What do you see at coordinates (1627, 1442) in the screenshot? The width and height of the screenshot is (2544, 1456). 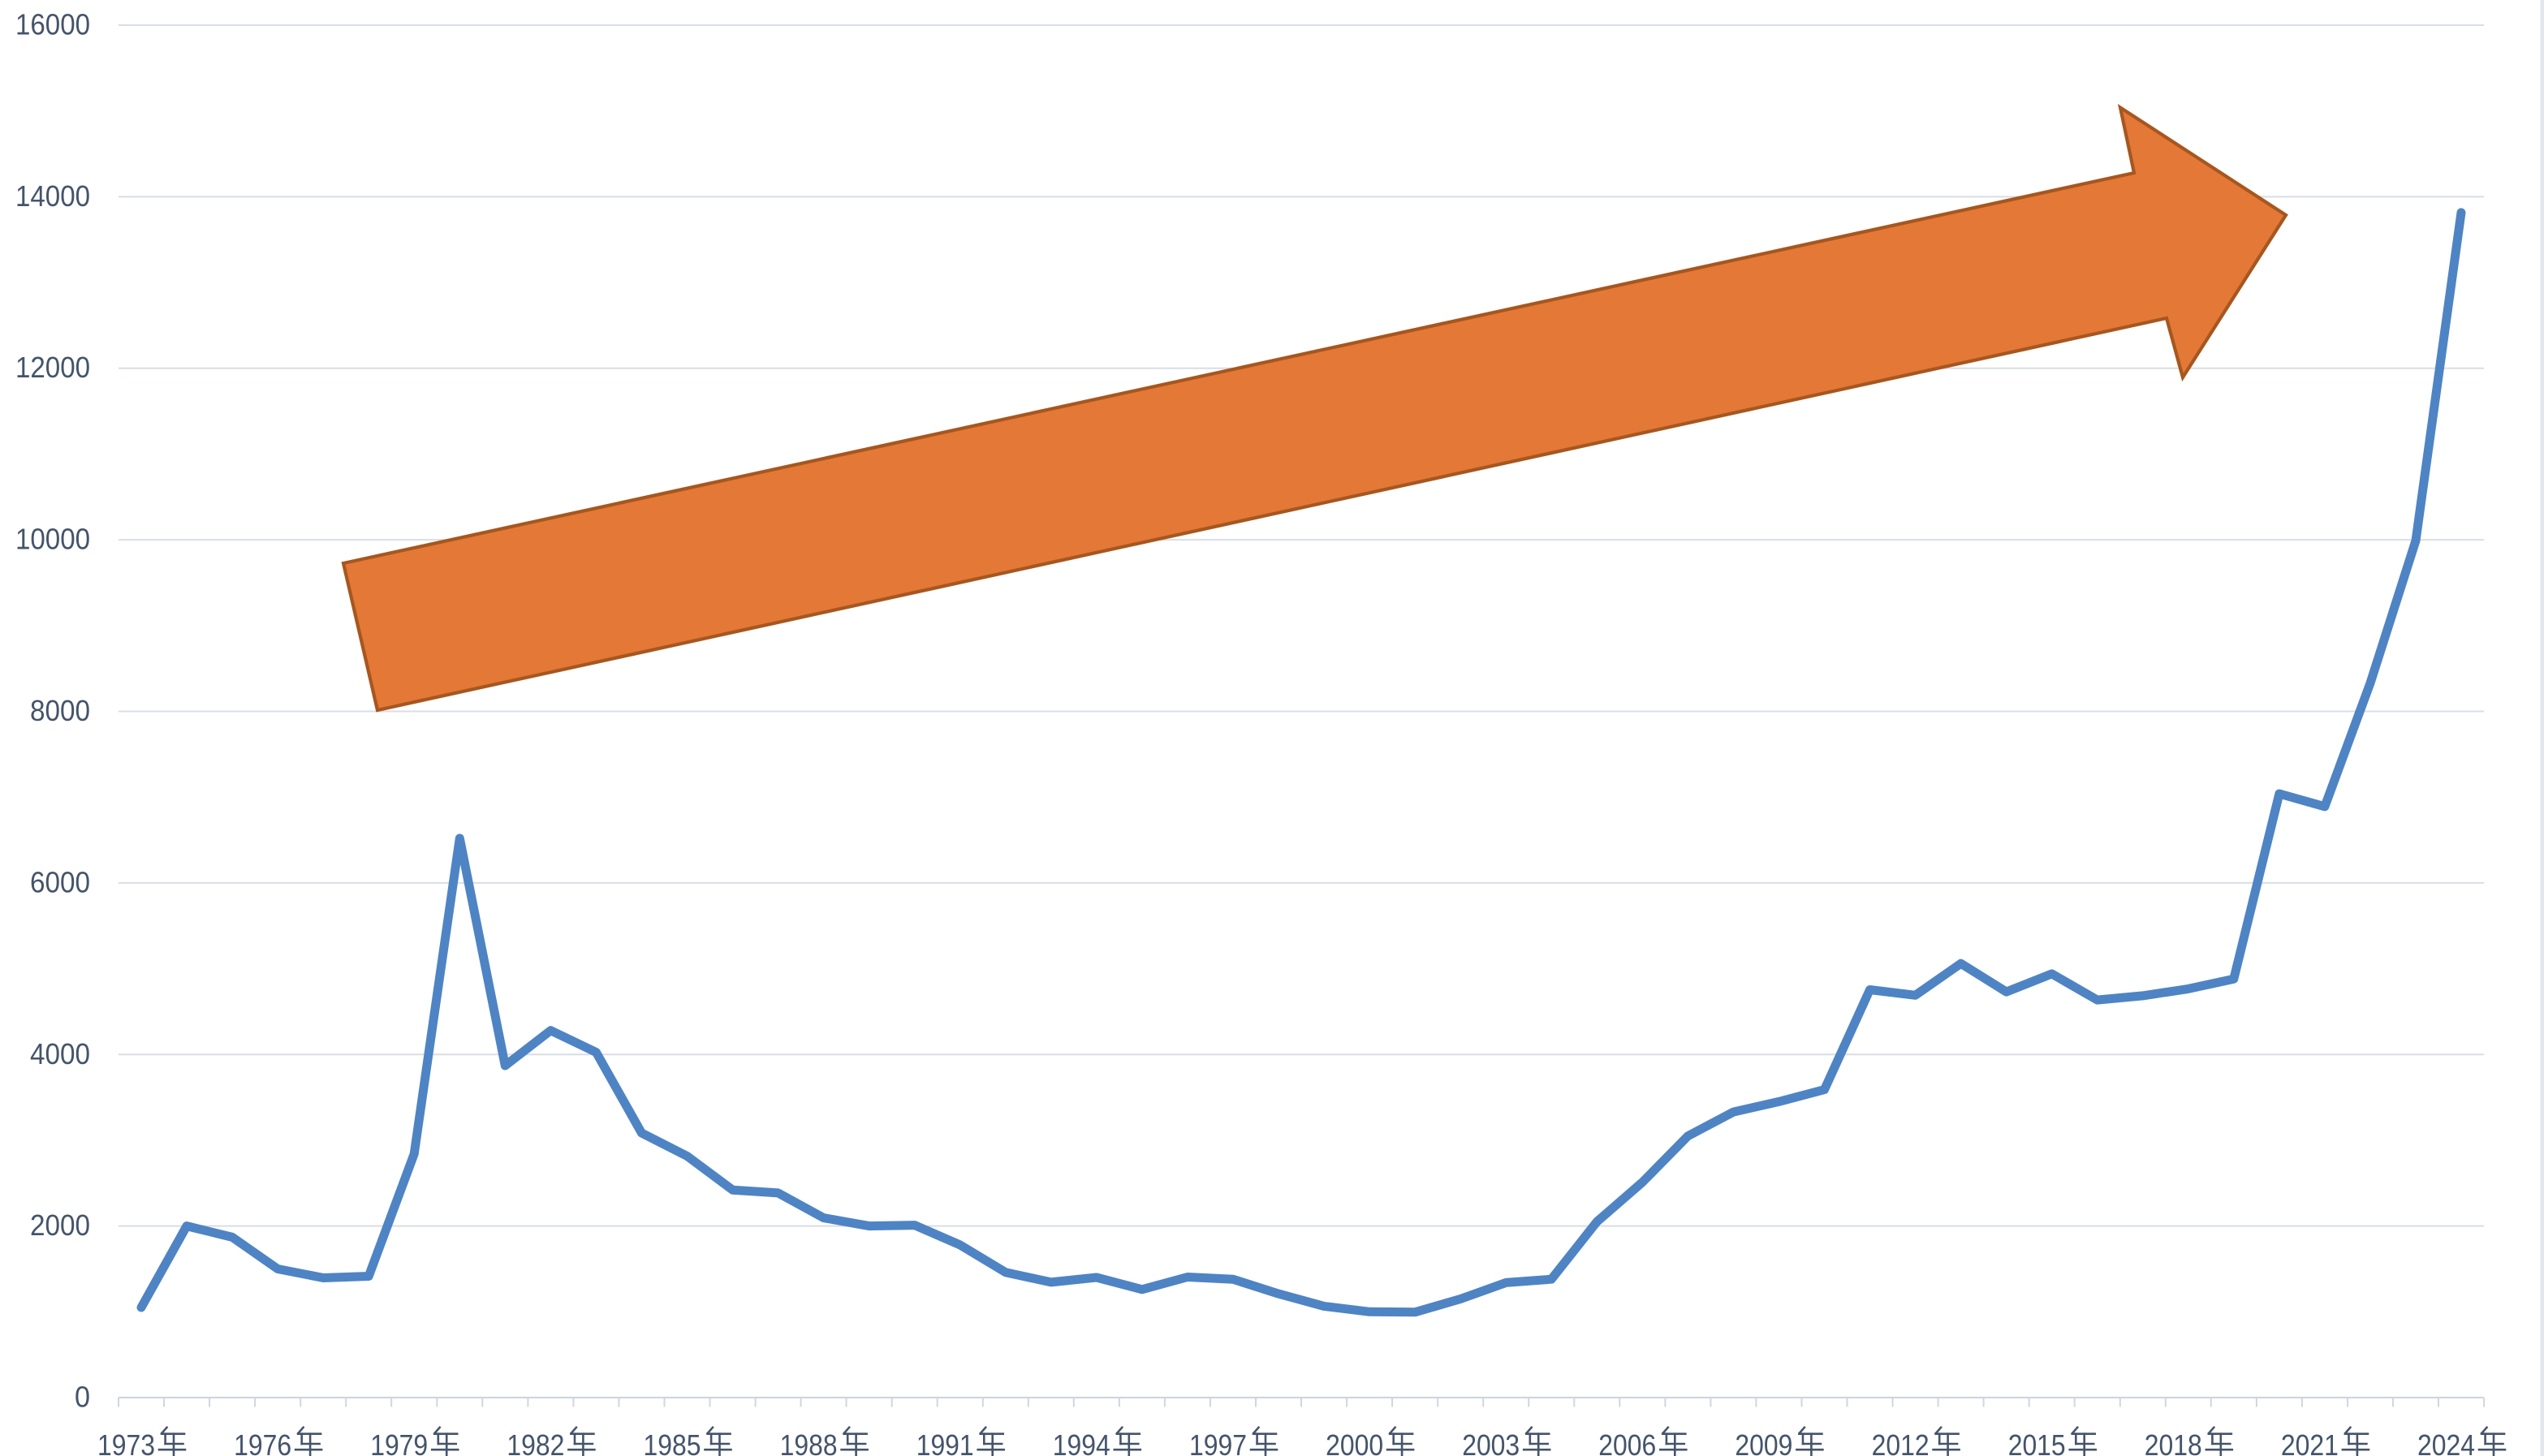 I see `svg-text: 2006` at bounding box center [1627, 1442].